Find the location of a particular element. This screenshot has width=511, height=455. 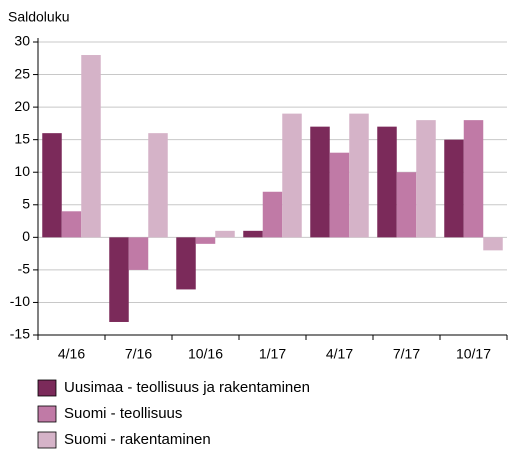

x-tick-label: 7/17 is located at coordinates (406, 354).